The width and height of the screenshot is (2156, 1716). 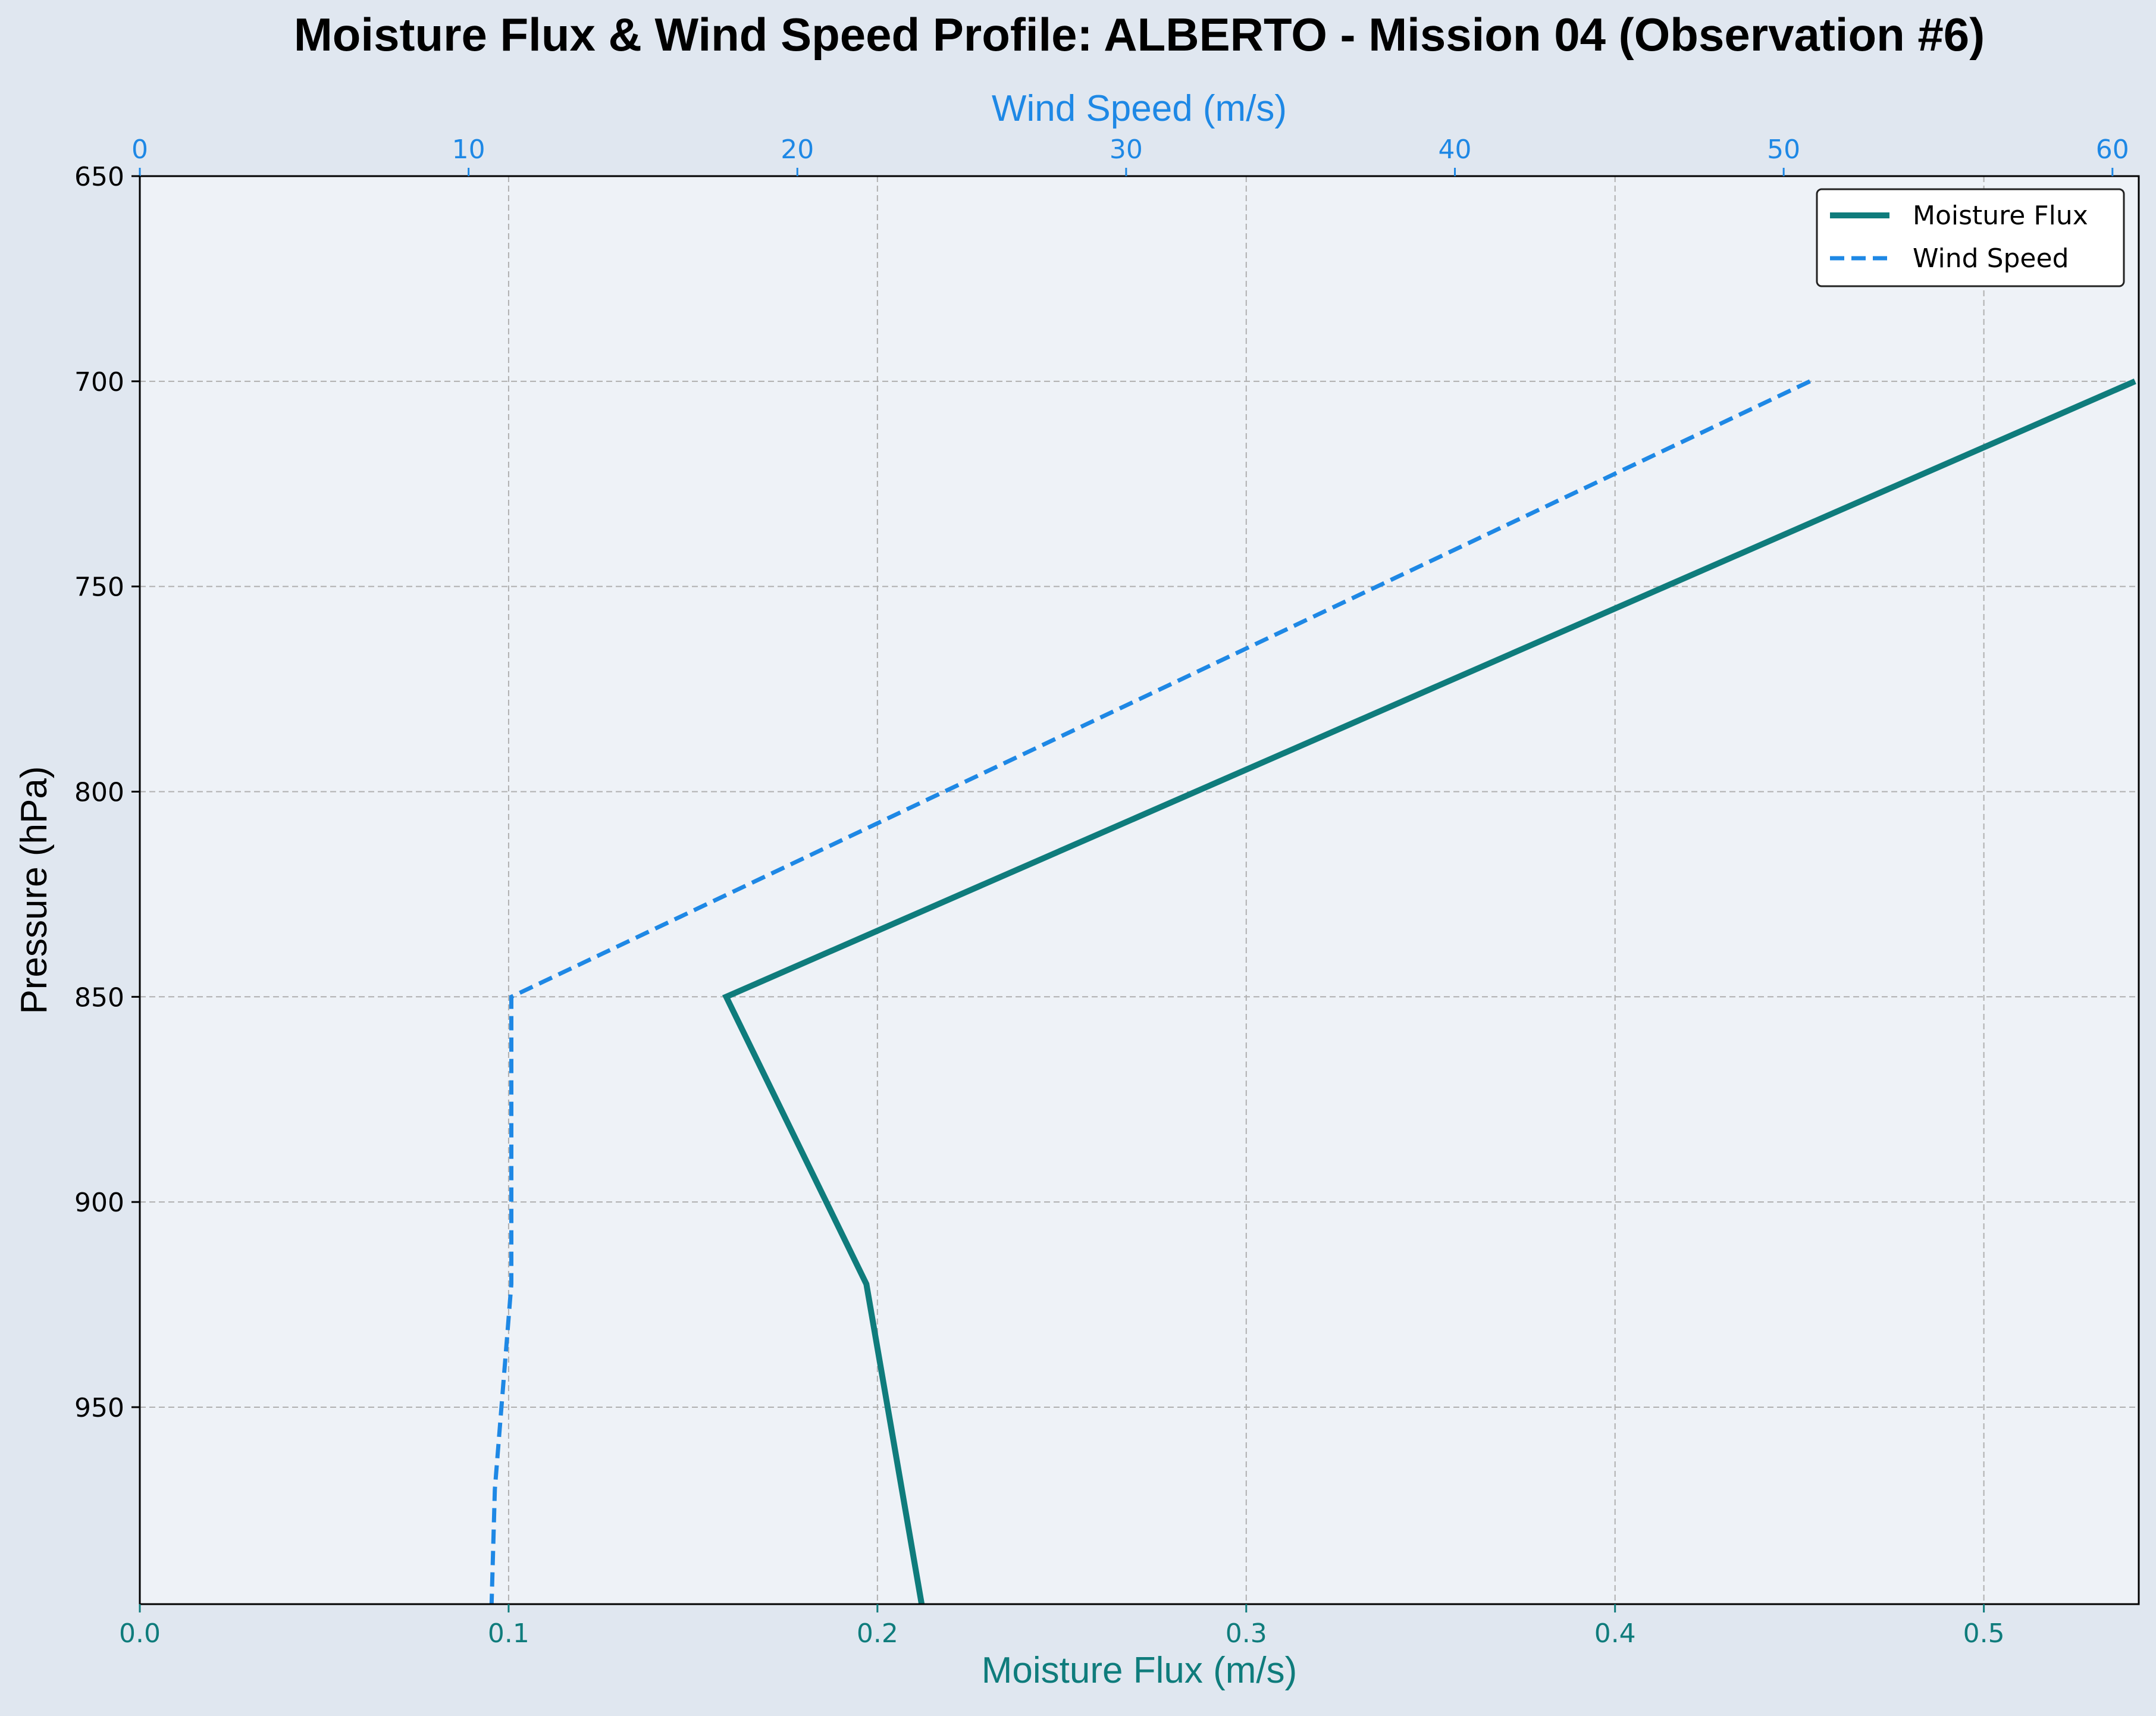 I want to click on y-tick-label: 850, so click(x=99, y=997).